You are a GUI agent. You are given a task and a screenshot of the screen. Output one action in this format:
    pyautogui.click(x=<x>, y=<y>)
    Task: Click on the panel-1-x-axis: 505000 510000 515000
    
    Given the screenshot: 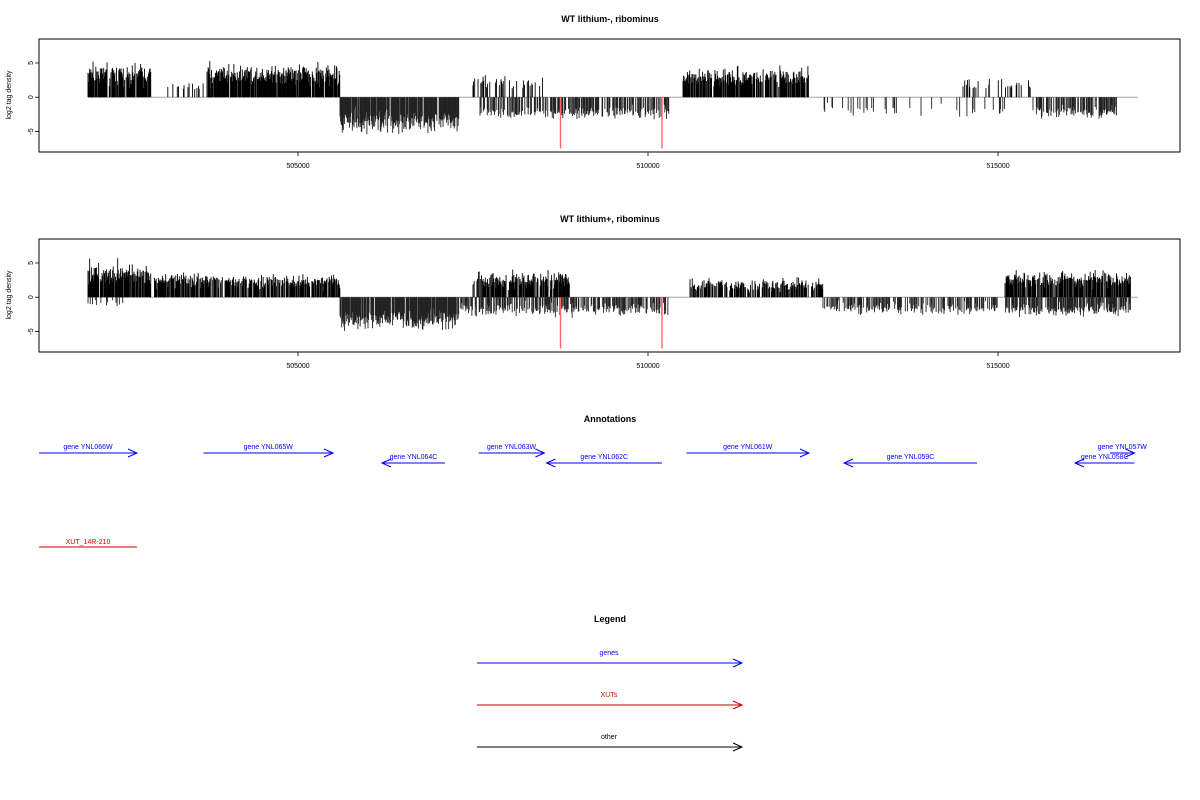 What is the action you would take?
    pyautogui.click(x=648, y=161)
    